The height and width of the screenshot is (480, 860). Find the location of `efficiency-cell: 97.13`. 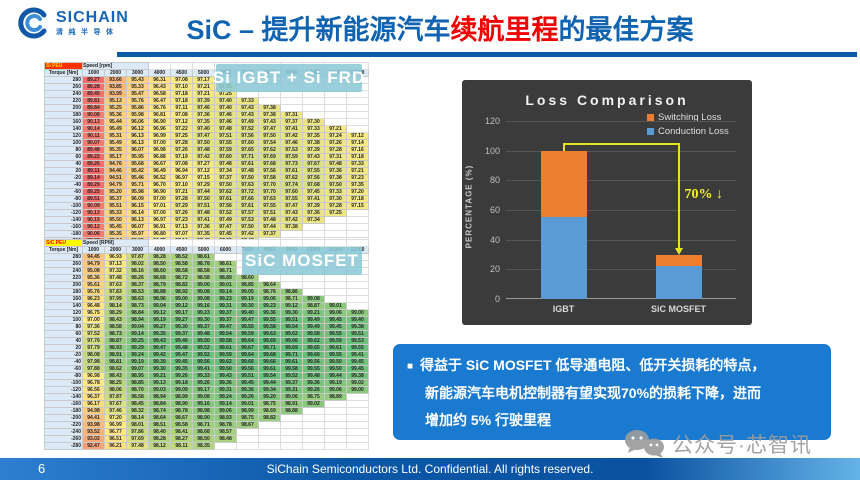

efficiency-cell: 97.13 is located at coordinates (181, 227).